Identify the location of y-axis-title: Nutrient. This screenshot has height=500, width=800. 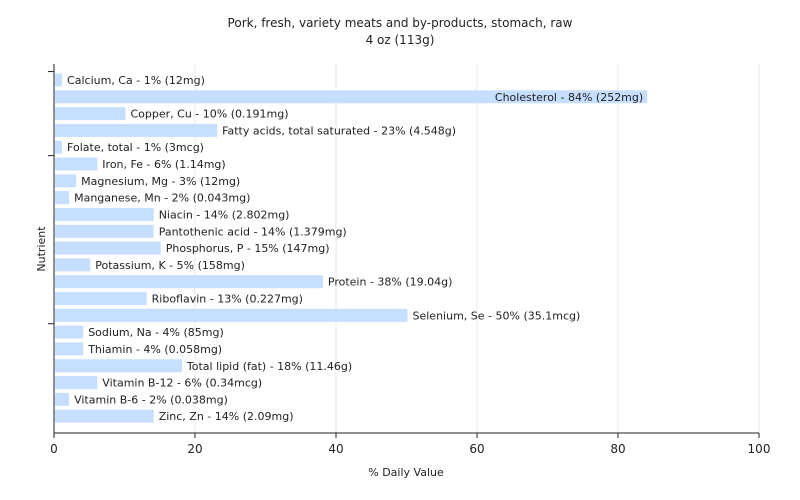
(41, 249).